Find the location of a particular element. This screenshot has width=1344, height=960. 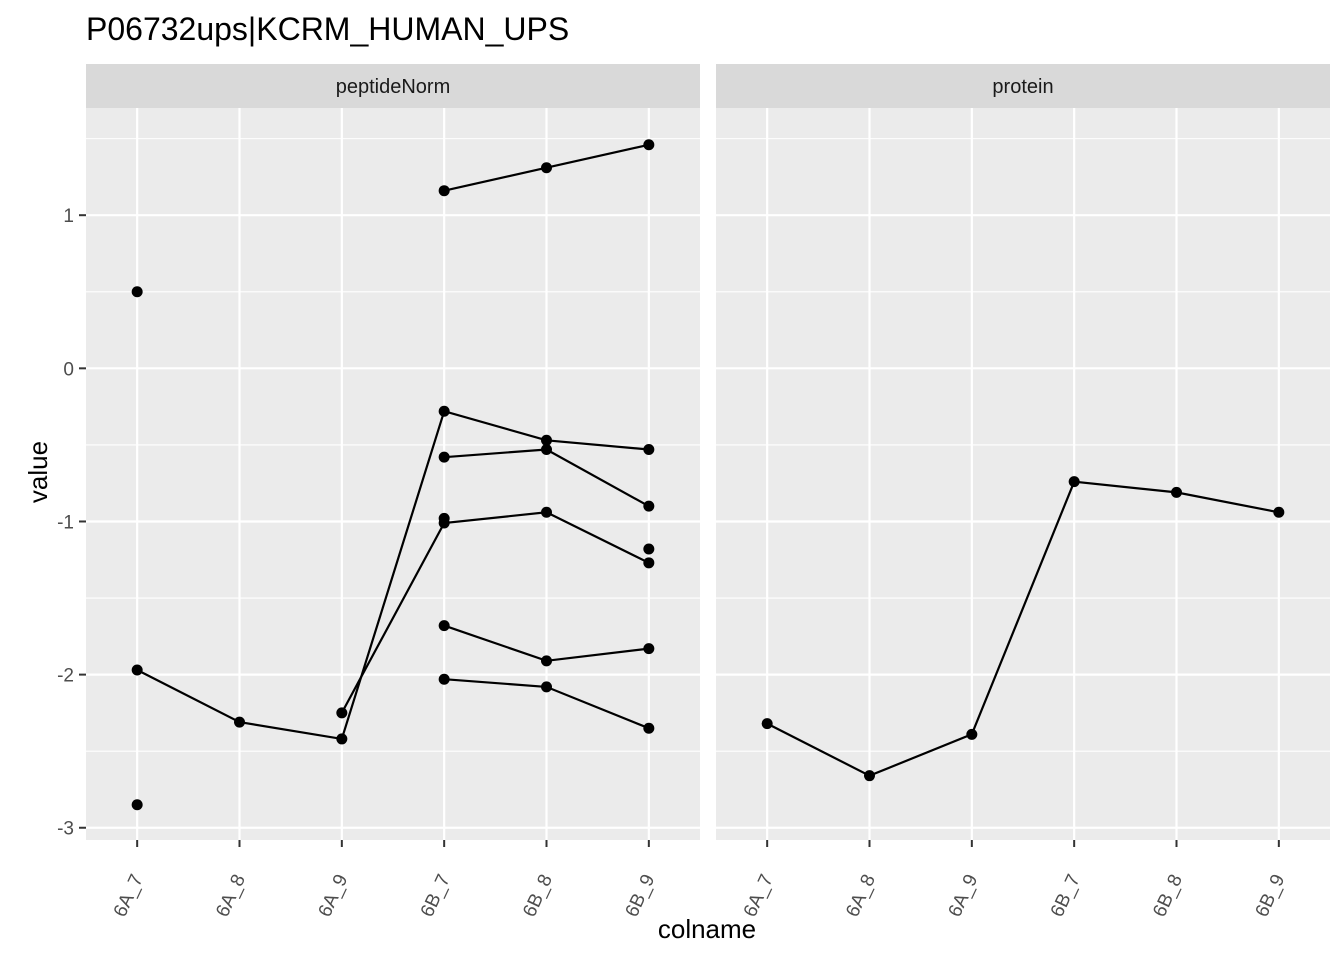

facet-strip-label: peptideNorm is located at coordinates (393, 87).